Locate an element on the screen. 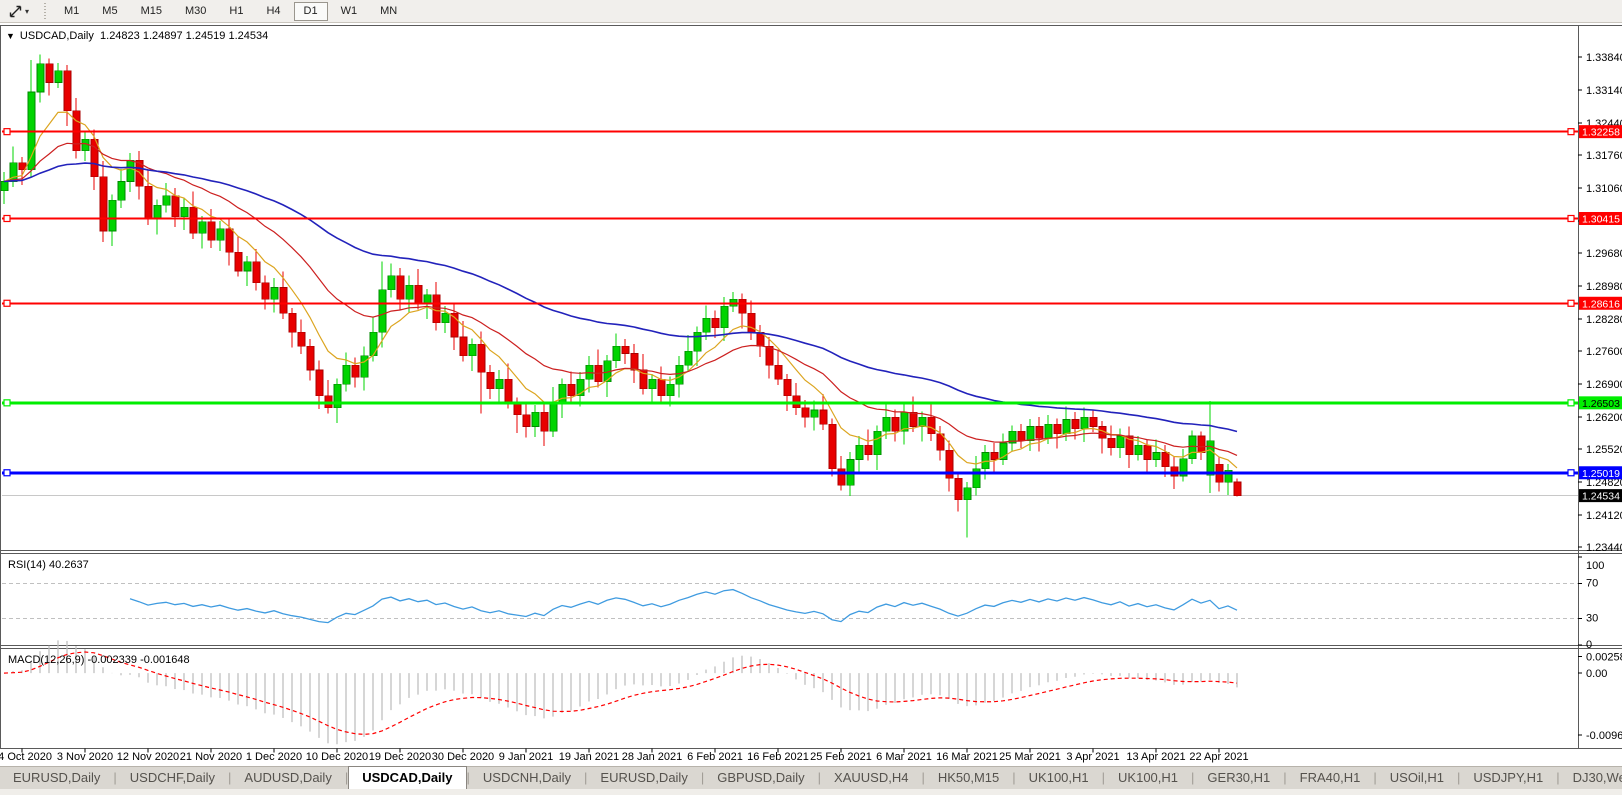 The height and width of the screenshot is (795, 1622). symbol-tab-usdchf-daily: USDCHF,Daily is located at coordinates (172, 777).